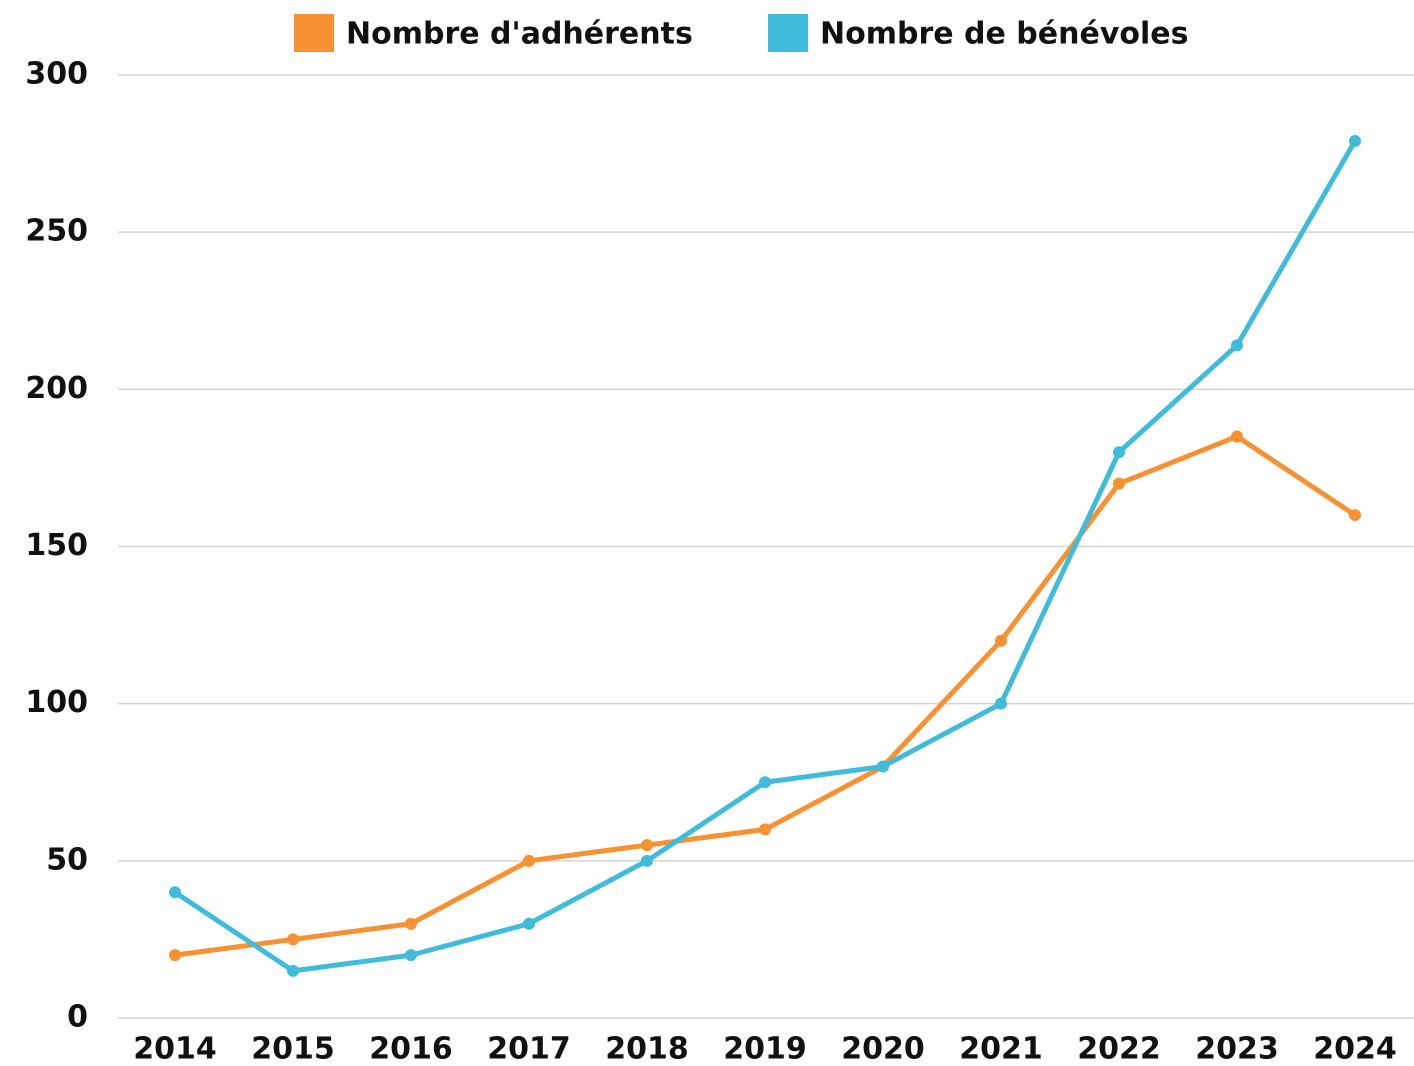 The image size is (1414, 1066). What do you see at coordinates (883, 1049) in the screenshot?
I see `x-tick-label: 2020` at bounding box center [883, 1049].